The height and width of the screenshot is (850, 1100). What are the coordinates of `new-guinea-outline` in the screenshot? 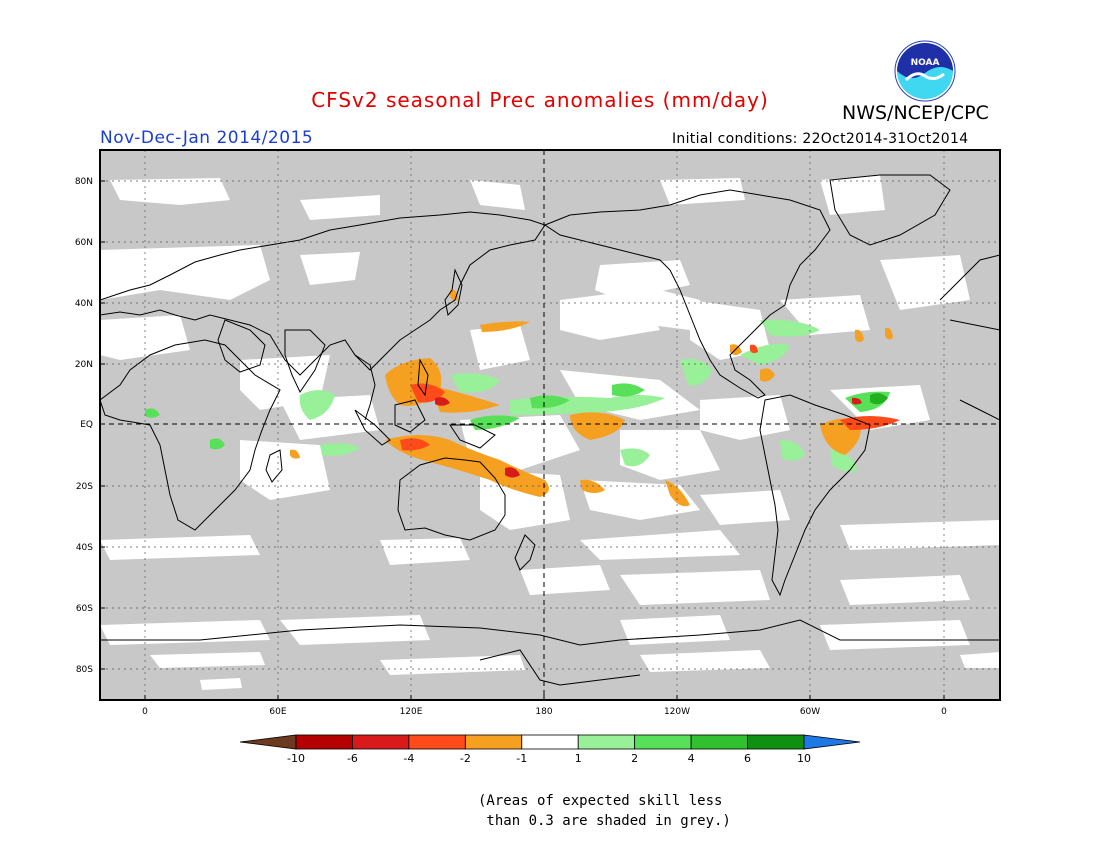 It's located at (472, 436).